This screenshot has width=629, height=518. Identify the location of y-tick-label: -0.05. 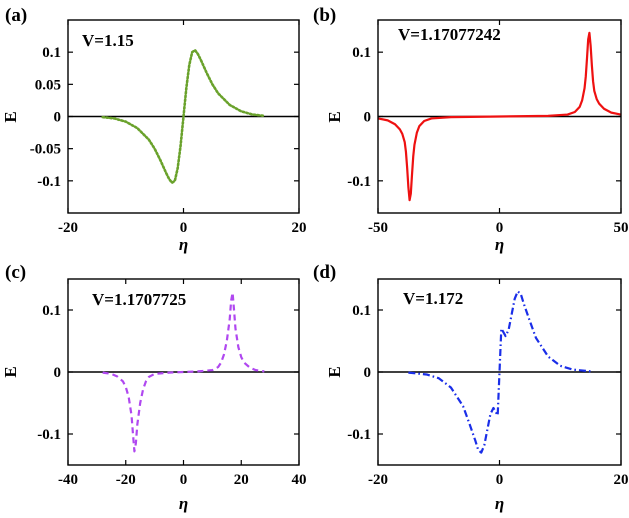
(45, 150).